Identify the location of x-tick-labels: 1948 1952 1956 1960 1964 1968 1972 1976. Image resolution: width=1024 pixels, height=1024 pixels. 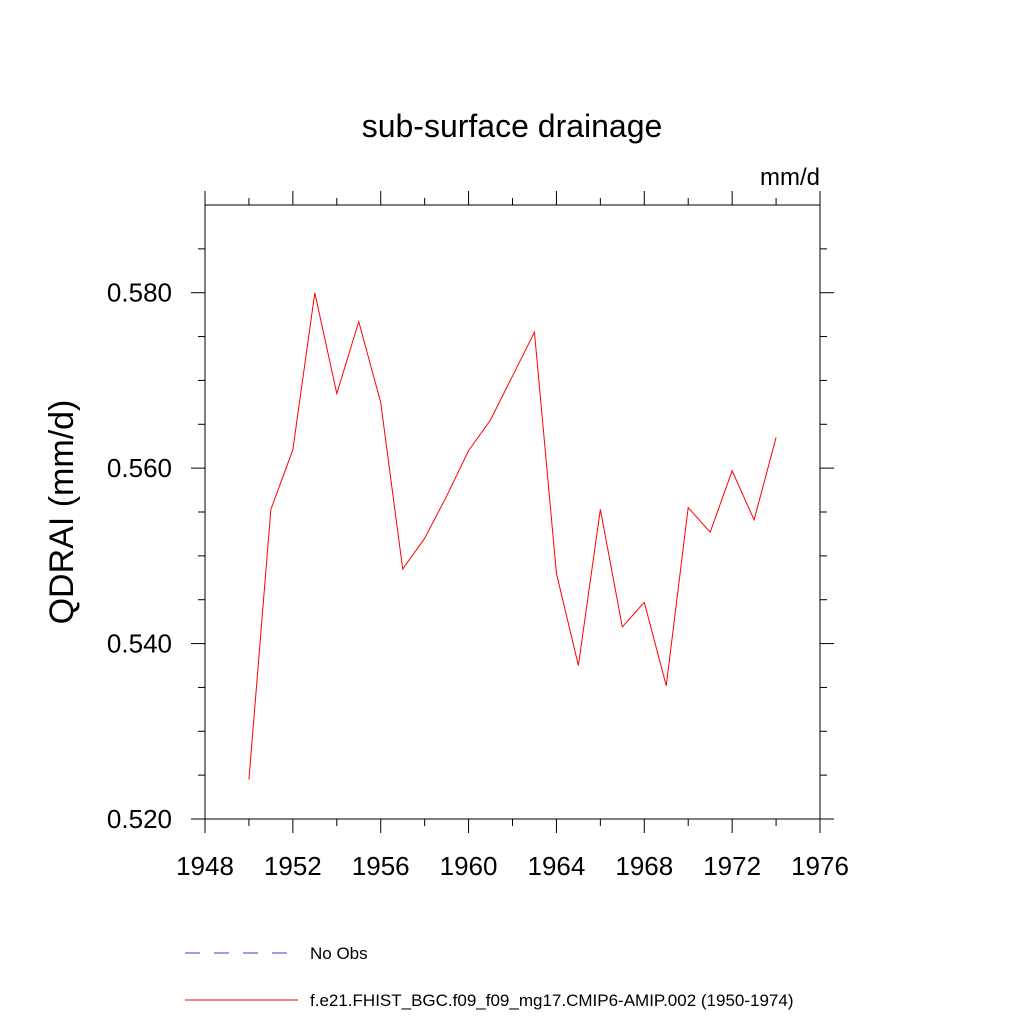
(512, 866).